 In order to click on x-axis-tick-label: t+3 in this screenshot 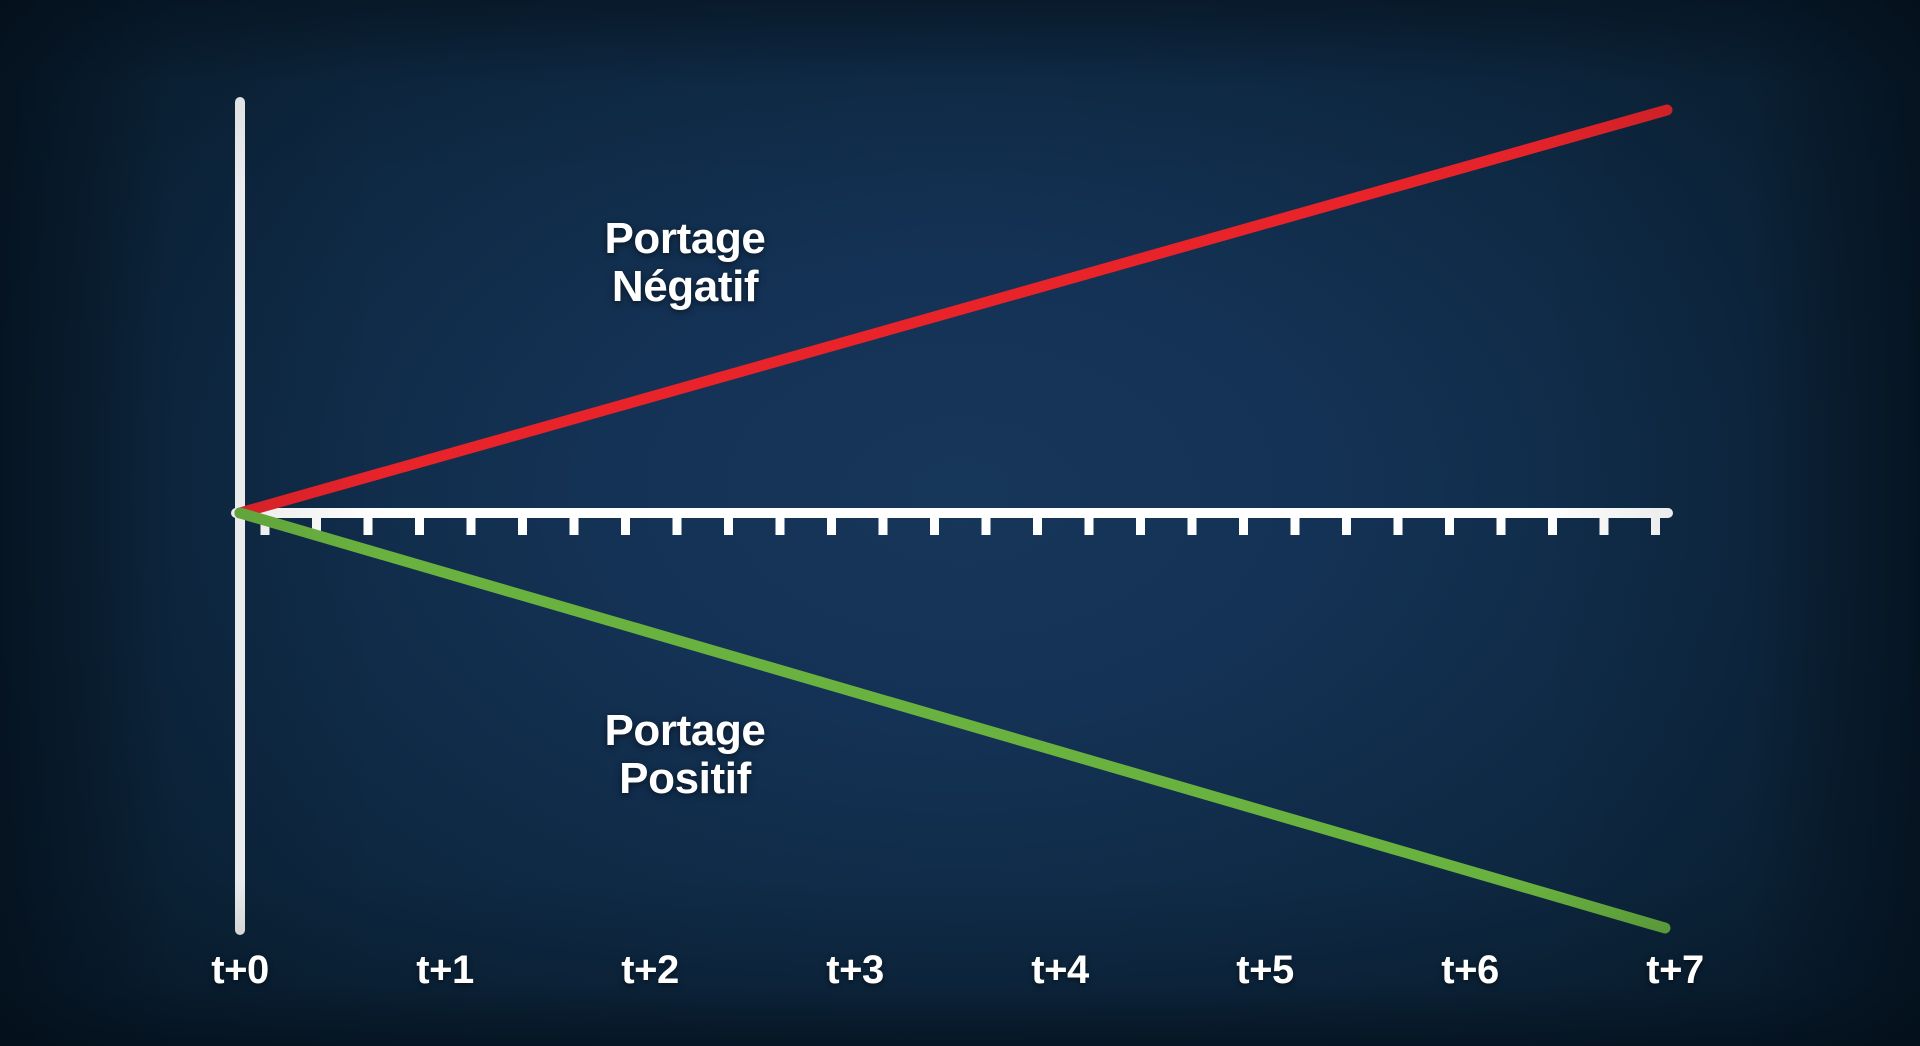, I will do `click(855, 970)`.